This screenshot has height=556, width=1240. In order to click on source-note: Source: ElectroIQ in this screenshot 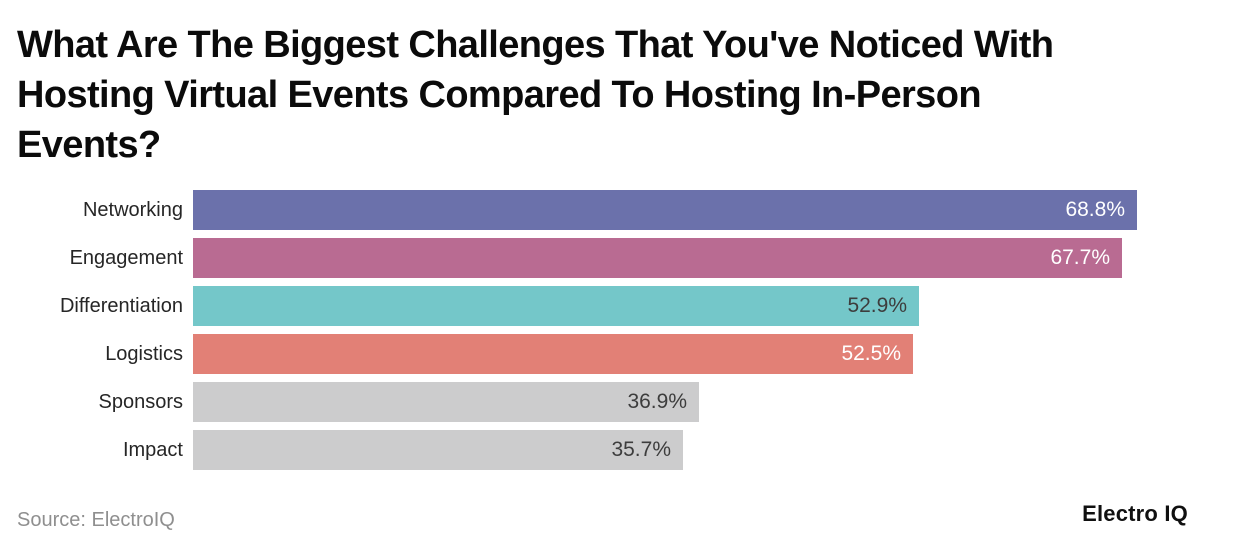, I will do `click(96, 520)`.